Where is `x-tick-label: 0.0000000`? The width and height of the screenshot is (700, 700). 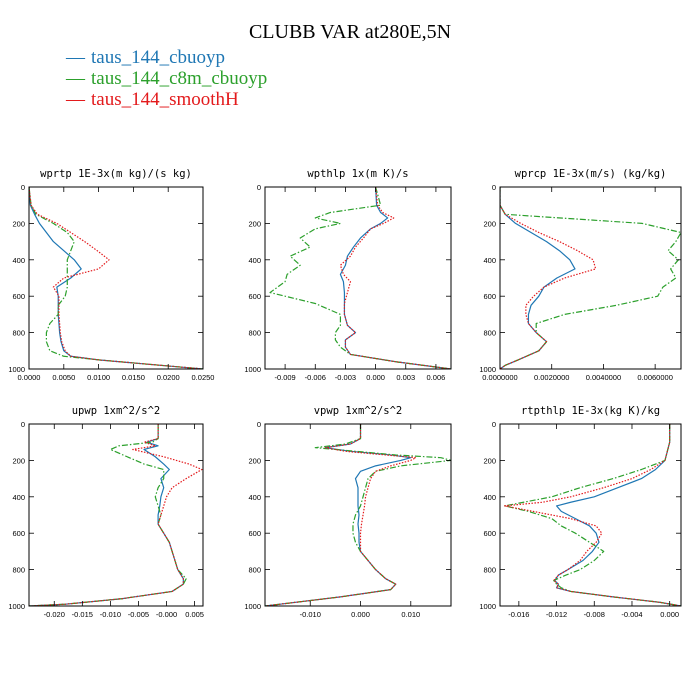
x-tick-label: 0.0000000 is located at coordinates (499, 377).